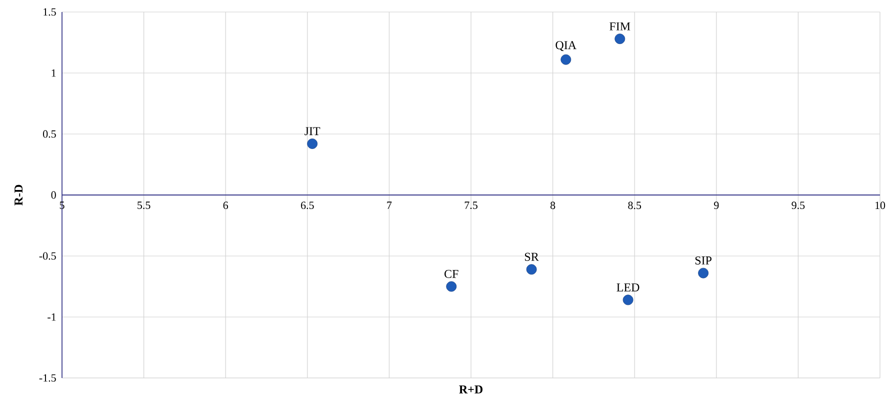 The width and height of the screenshot is (894, 404). I want to click on y-axis-title: R-D, so click(18, 195).